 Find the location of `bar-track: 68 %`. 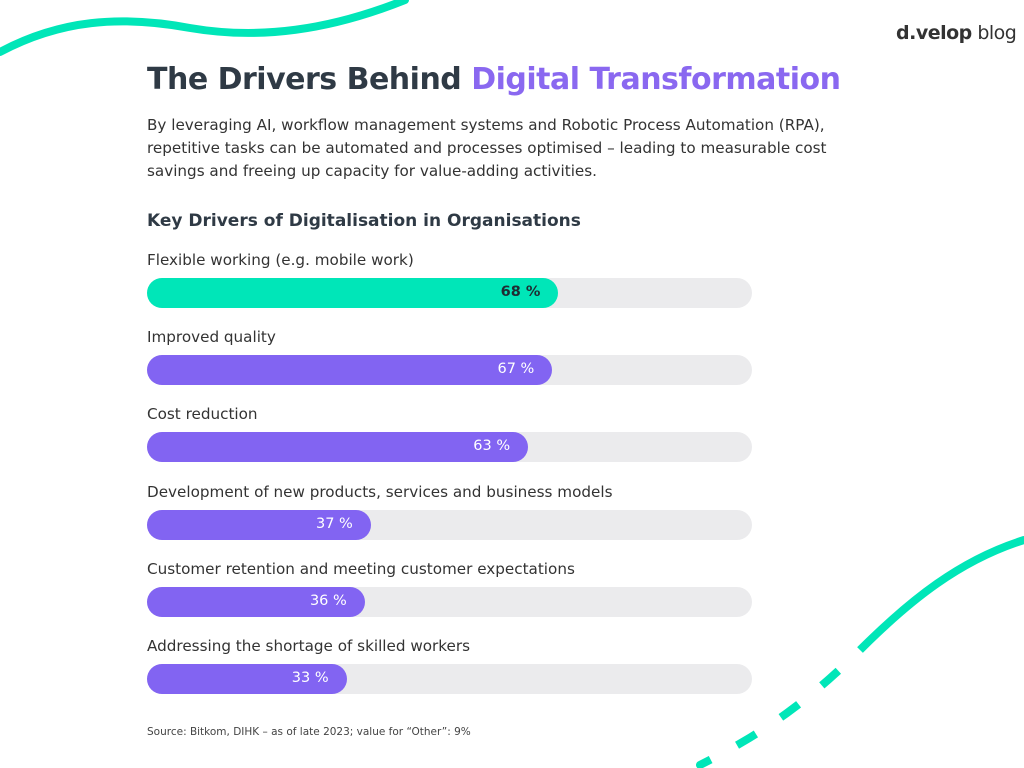

bar-track: 68 % is located at coordinates (449, 293).